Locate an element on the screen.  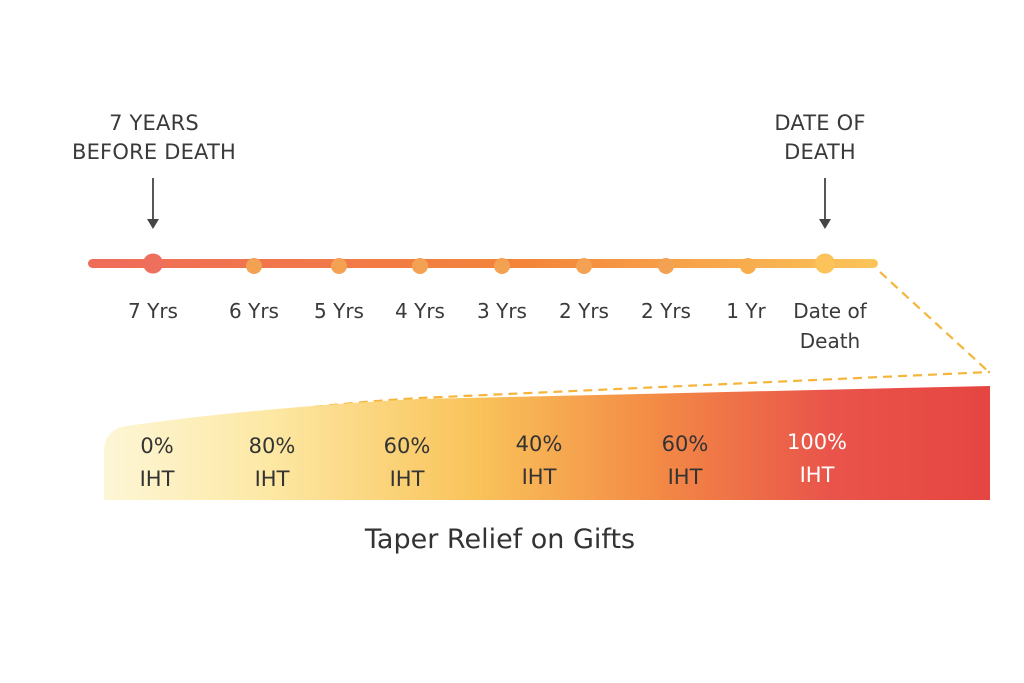
timeline-label: Date of Death is located at coordinates (830, 326).